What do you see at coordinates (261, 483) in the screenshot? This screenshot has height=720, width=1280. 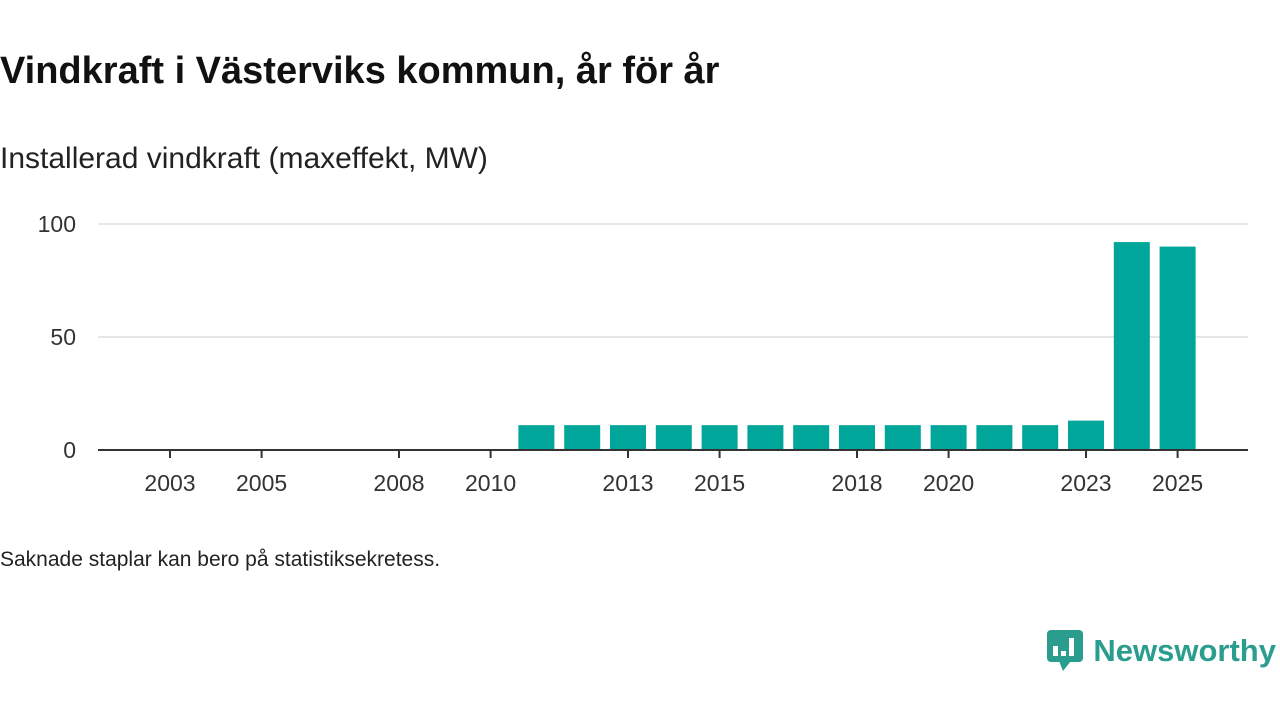 I see `x-tick-label: 2005` at bounding box center [261, 483].